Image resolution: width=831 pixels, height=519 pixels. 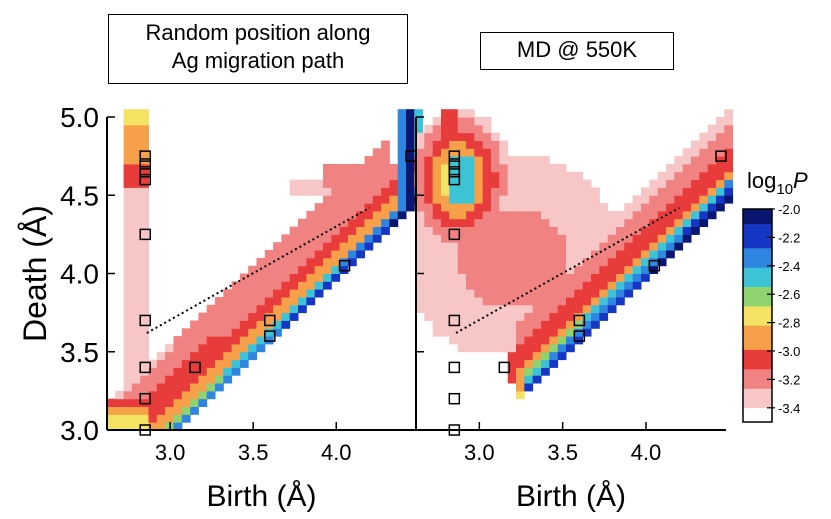 I want to click on colorbar: -2.0 -2.2 -2.4 -2.6 -2.8 -3.0 -3.2 -3.4 log10P, so click(x=775, y=295).